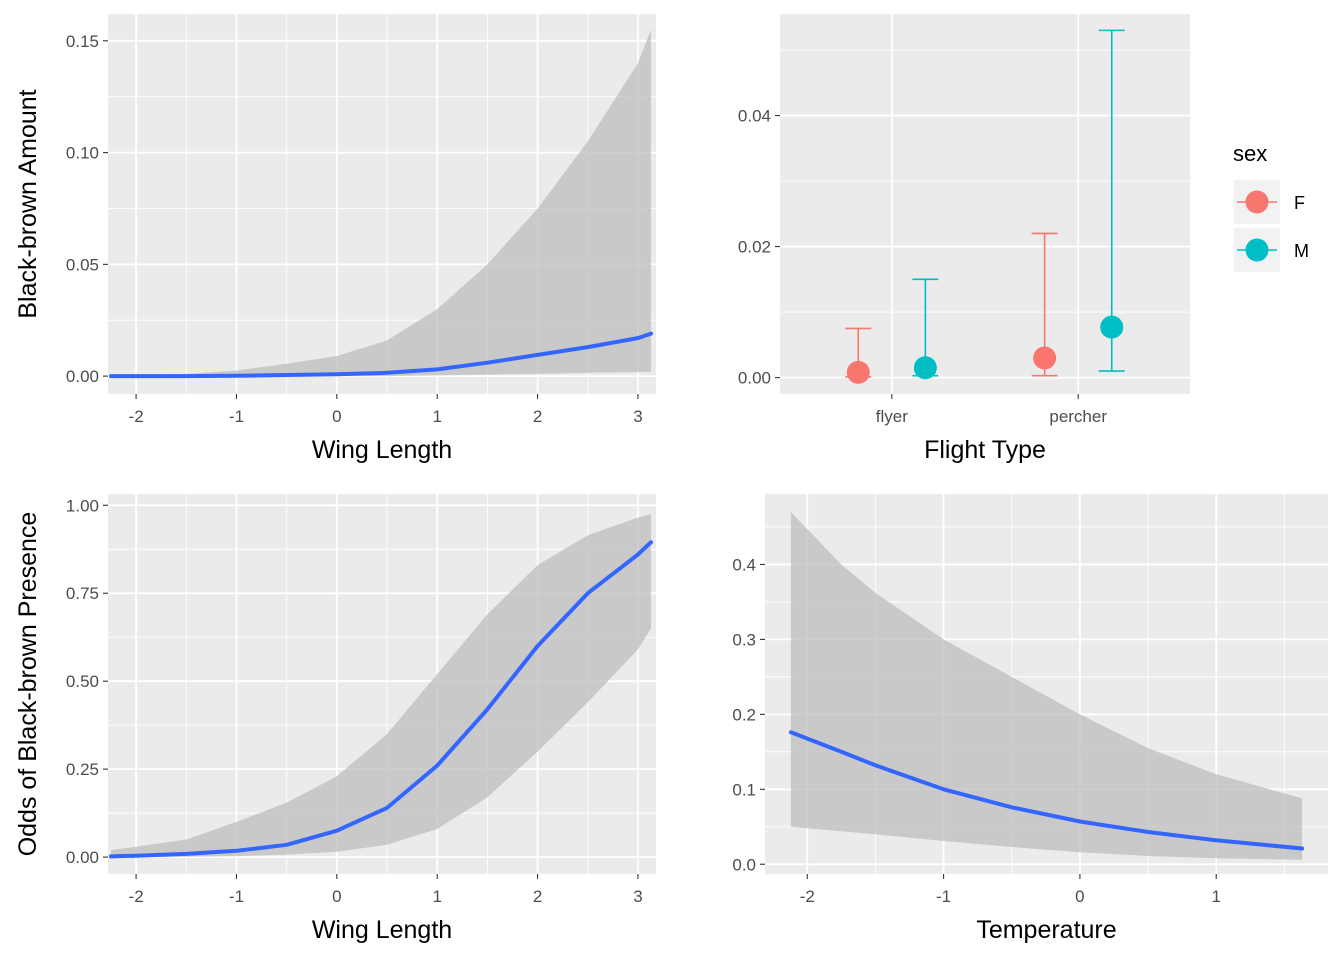 Image resolution: width=1344 pixels, height=960 pixels. What do you see at coordinates (1299, 203) in the screenshot?
I see `legend-label: F` at bounding box center [1299, 203].